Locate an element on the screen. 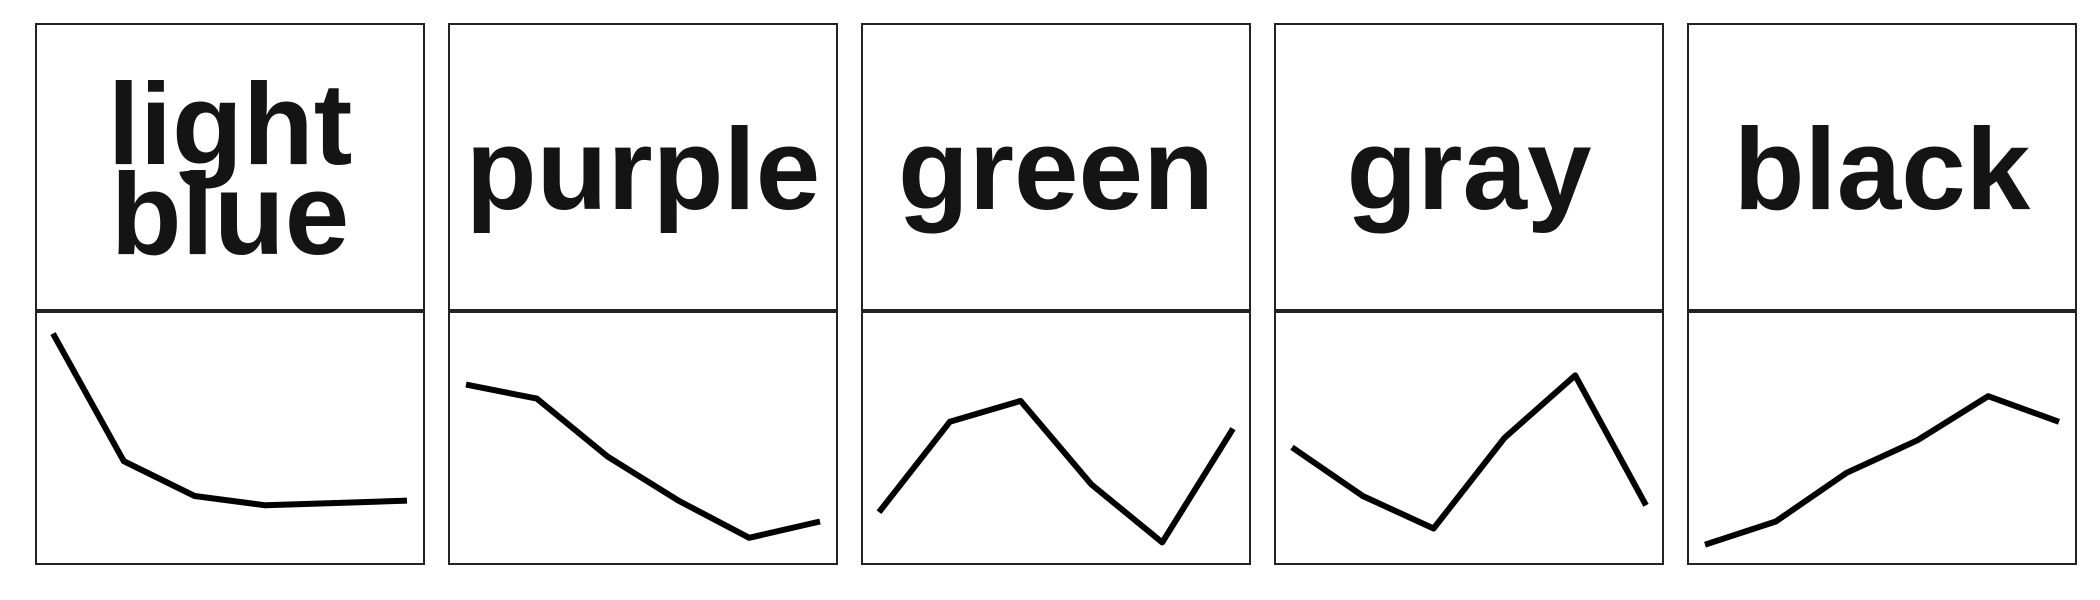 The width and height of the screenshot is (2100, 600). panel-label-line: light is located at coordinates (230, 124).